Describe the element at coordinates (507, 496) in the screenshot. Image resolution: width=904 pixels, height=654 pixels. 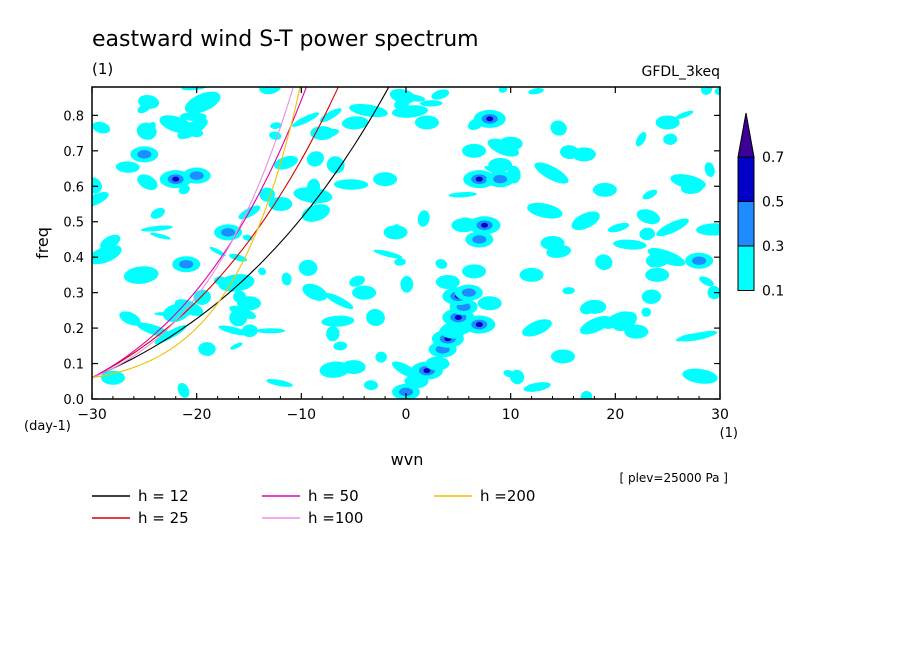
I see `legend-label: h =200` at that location.